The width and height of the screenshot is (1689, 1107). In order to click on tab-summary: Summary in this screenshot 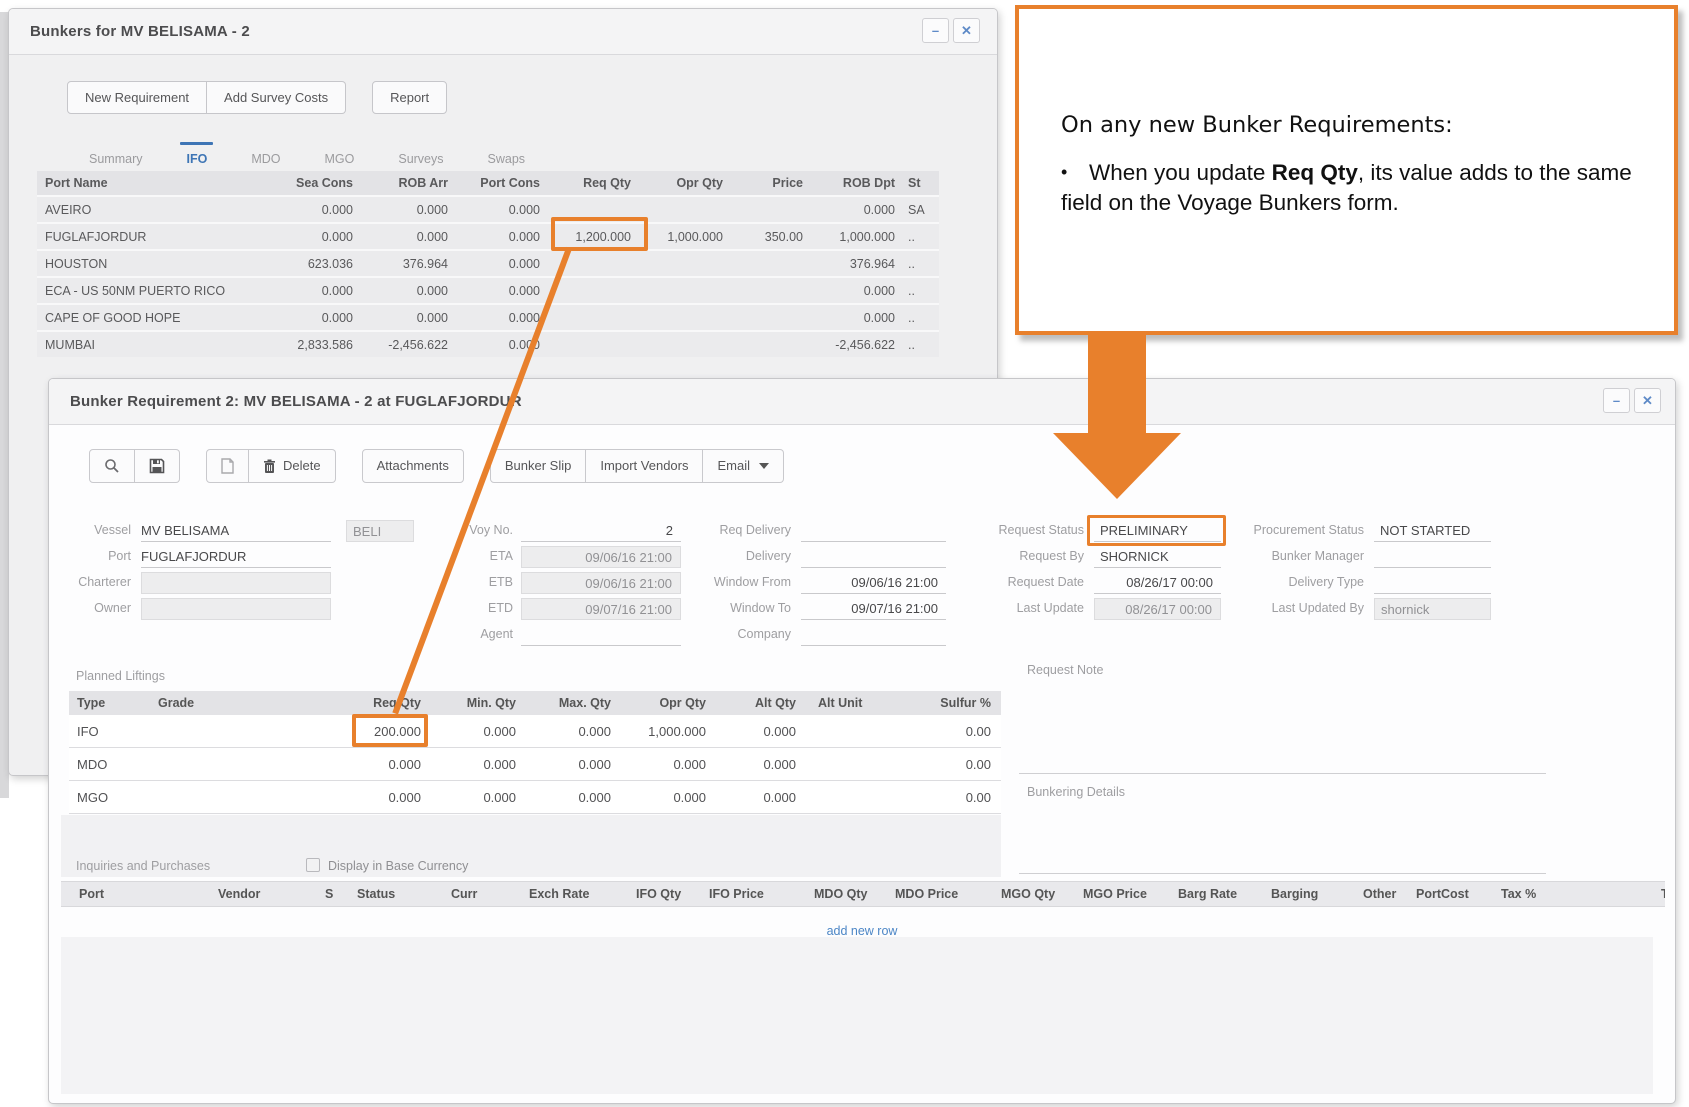, I will do `click(116, 159)`.